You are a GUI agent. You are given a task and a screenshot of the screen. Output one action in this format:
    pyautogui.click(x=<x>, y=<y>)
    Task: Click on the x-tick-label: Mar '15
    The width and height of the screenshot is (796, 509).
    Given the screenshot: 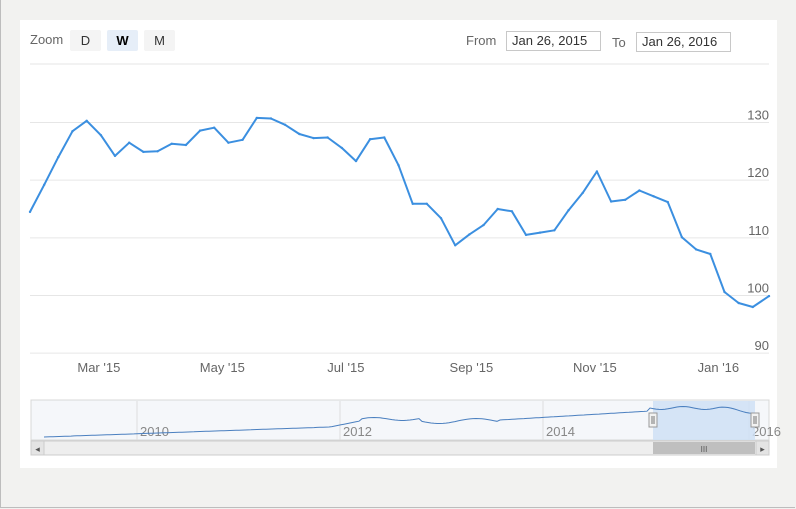 What is the action you would take?
    pyautogui.click(x=98, y=367)
    